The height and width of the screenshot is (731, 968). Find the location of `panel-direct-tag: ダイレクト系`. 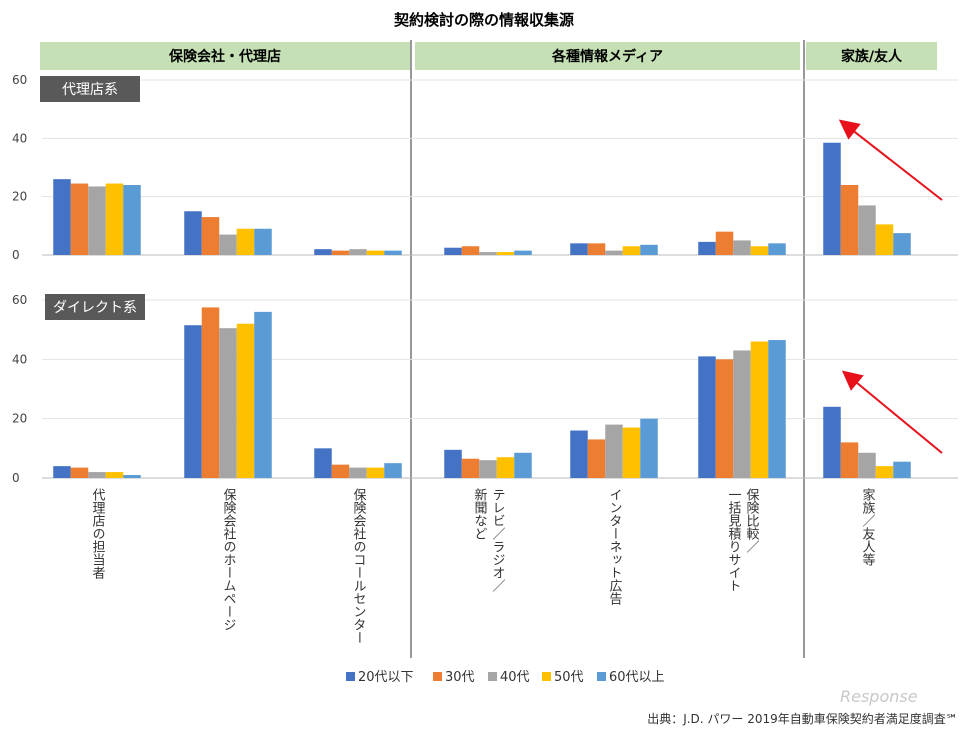

panel-direct-tag: ダイレクト系 is located at coordinates (95, 307).